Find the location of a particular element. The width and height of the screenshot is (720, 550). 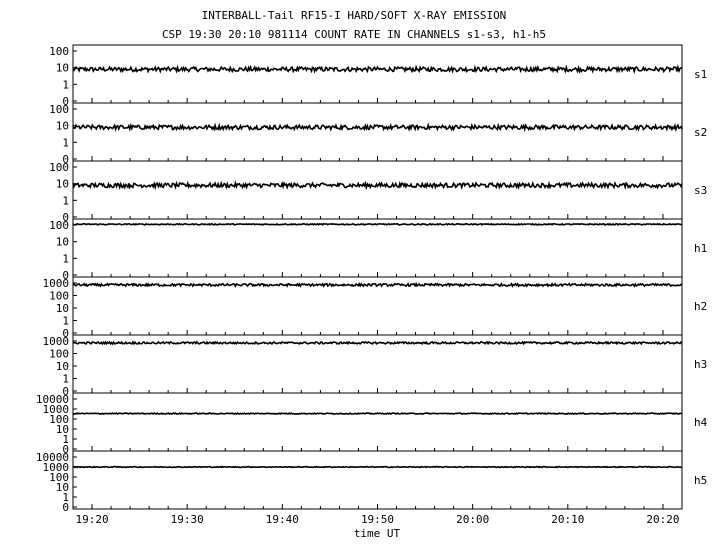

panel-frame-h5 is located at coordinates (377, 480).